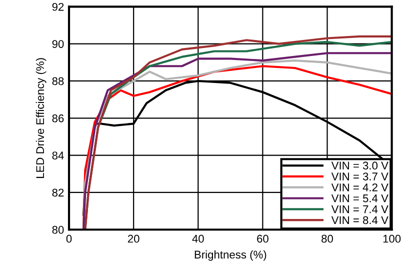  I want to click on legend-label: VIN = 5.4 V, so click(359, 198).